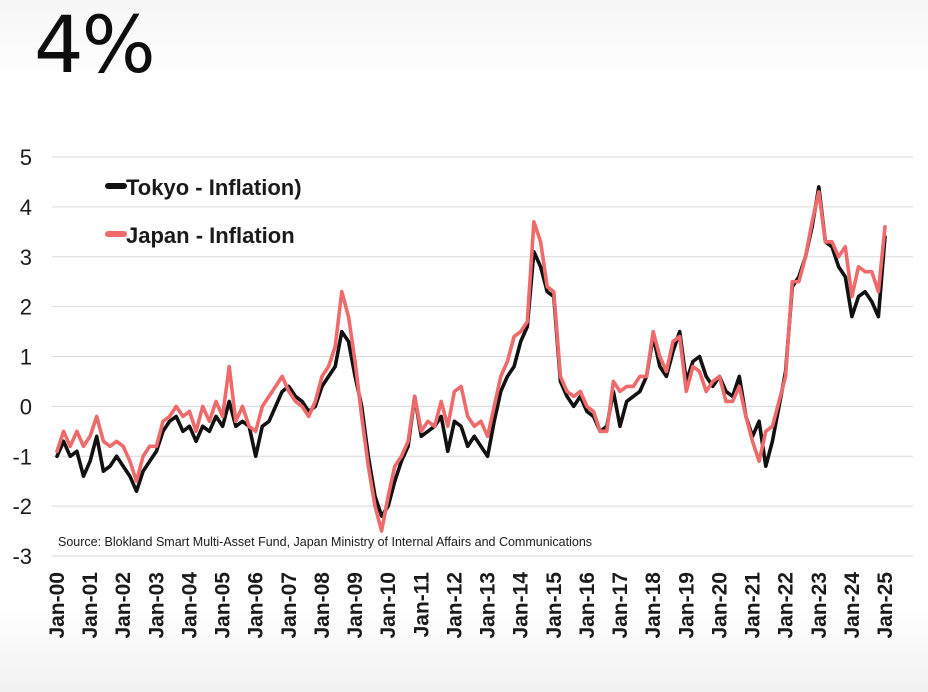 This screenshot has width=928, height=692. I want to click on x-tick-label: Jan-12, so click(454, 605).